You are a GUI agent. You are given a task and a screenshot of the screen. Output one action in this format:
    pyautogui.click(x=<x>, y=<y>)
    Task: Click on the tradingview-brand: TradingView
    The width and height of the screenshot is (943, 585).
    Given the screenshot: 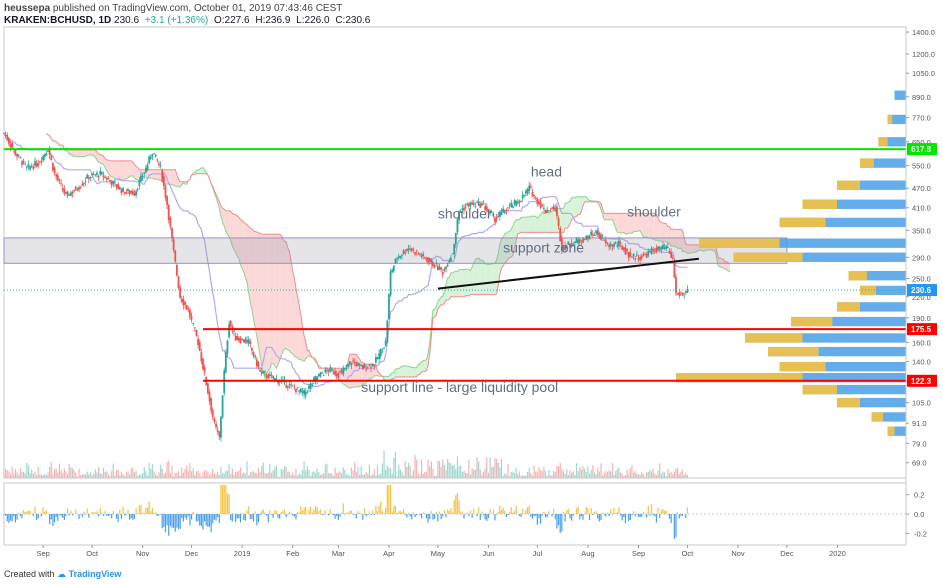 What is the action you would take?
    pyautogui.click(x=95, y=574)
    